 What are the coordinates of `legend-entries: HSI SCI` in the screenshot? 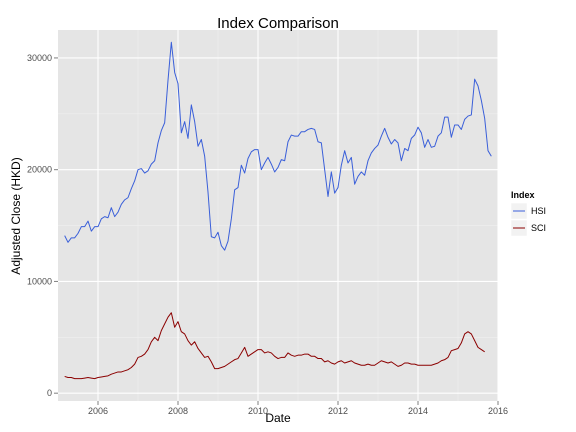 It's located at (528, 219).